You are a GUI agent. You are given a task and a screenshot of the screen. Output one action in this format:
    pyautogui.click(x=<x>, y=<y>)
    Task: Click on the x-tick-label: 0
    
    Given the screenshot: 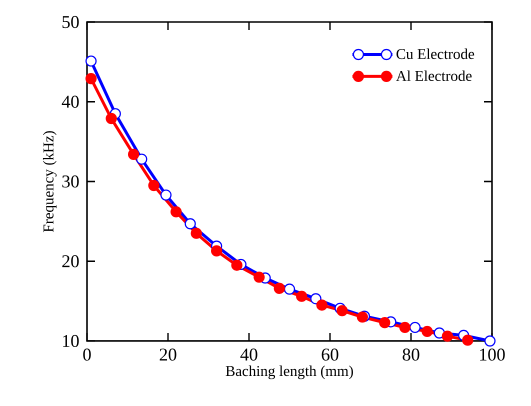 What is the action you would take?
    pyautogui.click(x=87, y=354)
    